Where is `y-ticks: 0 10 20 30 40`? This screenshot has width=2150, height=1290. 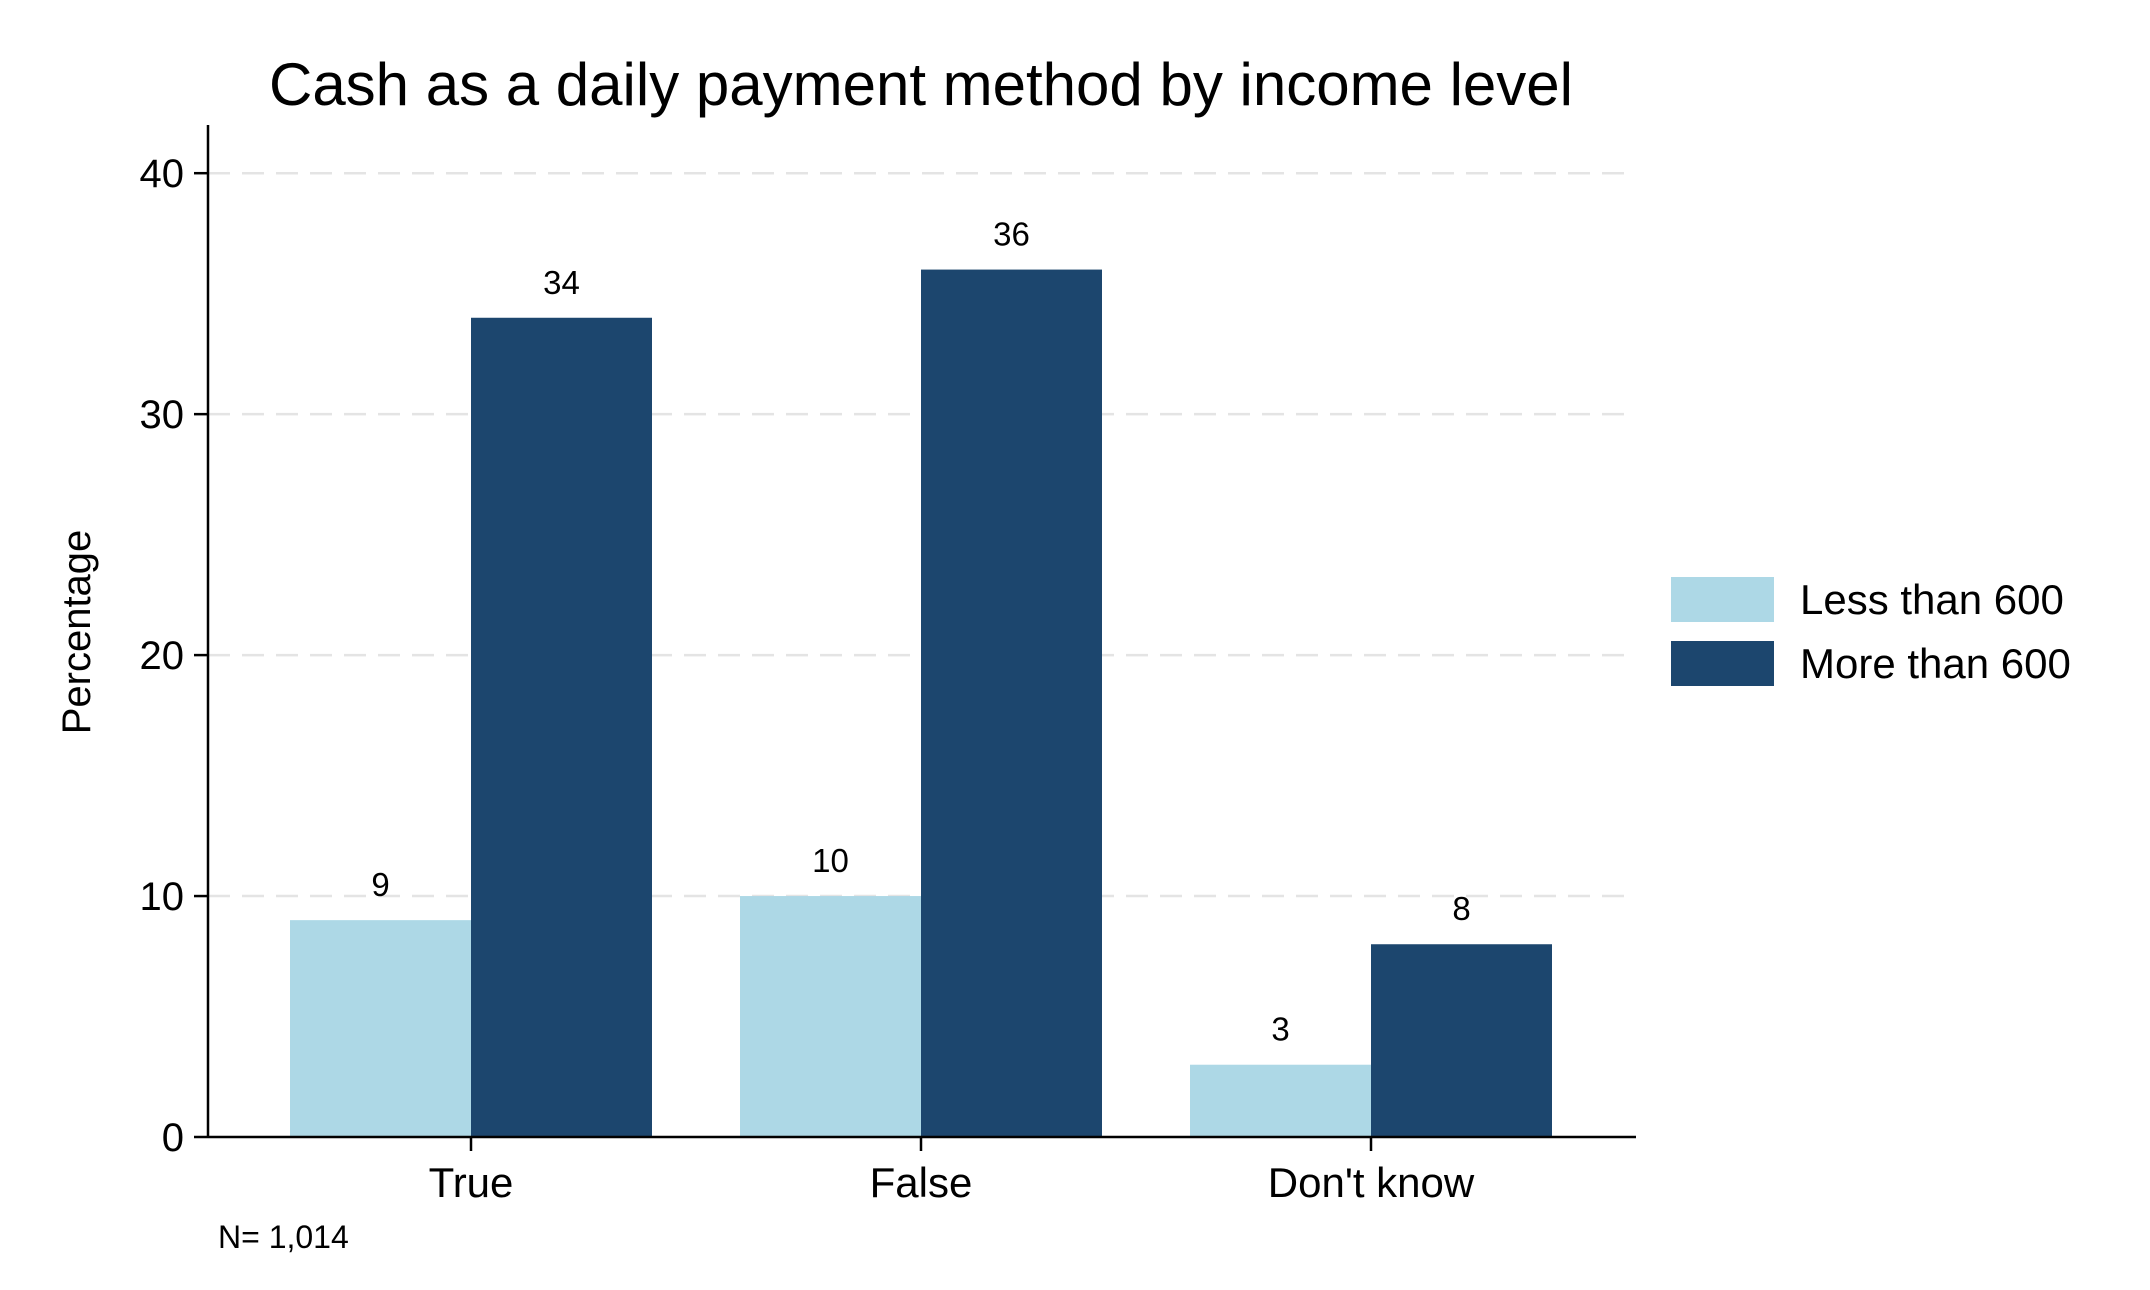
y-ticks: 0 10 20 30 40 is located at coordinates (174, 656).